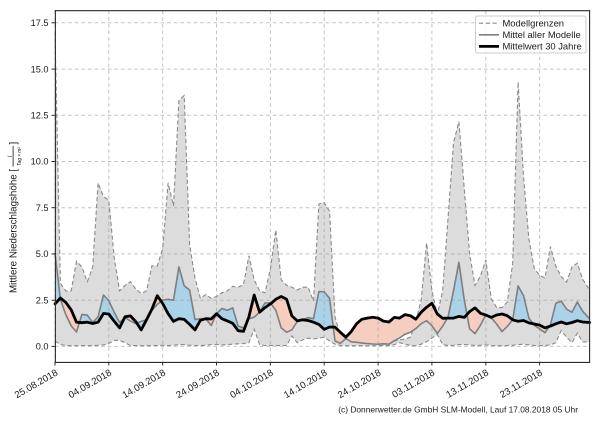  I want to click on svg-text: 10.0, so click(40, 162).